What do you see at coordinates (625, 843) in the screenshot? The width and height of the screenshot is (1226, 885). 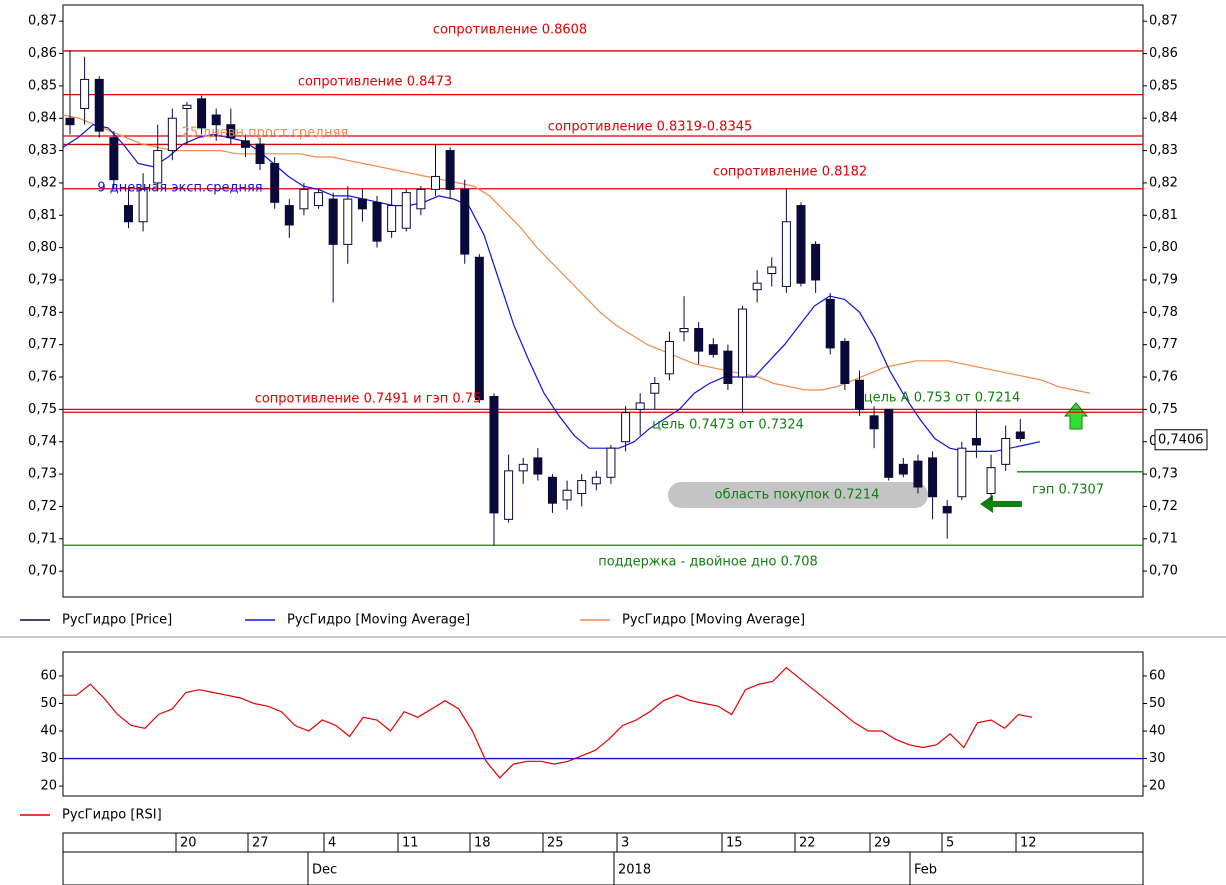 I see `day-label: 3` at bounding box center [625, 843].